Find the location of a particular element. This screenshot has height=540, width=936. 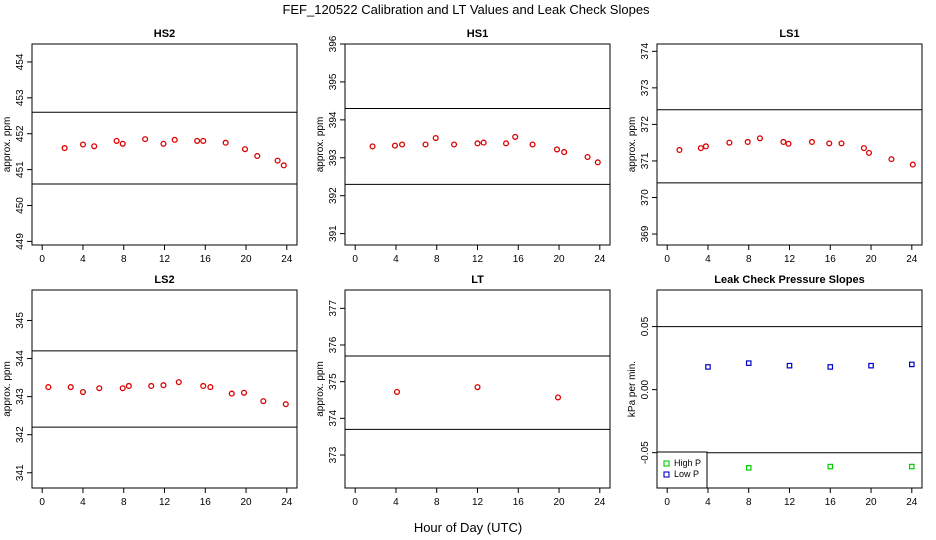

y-tick-label: 344 is located at coordinates (20, 358).